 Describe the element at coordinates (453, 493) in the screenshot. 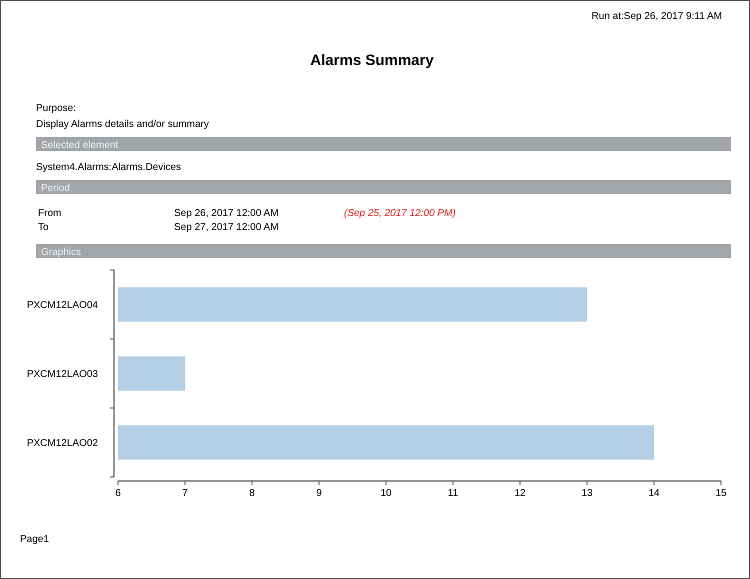

I see `x-tick-label: 11` at that location.